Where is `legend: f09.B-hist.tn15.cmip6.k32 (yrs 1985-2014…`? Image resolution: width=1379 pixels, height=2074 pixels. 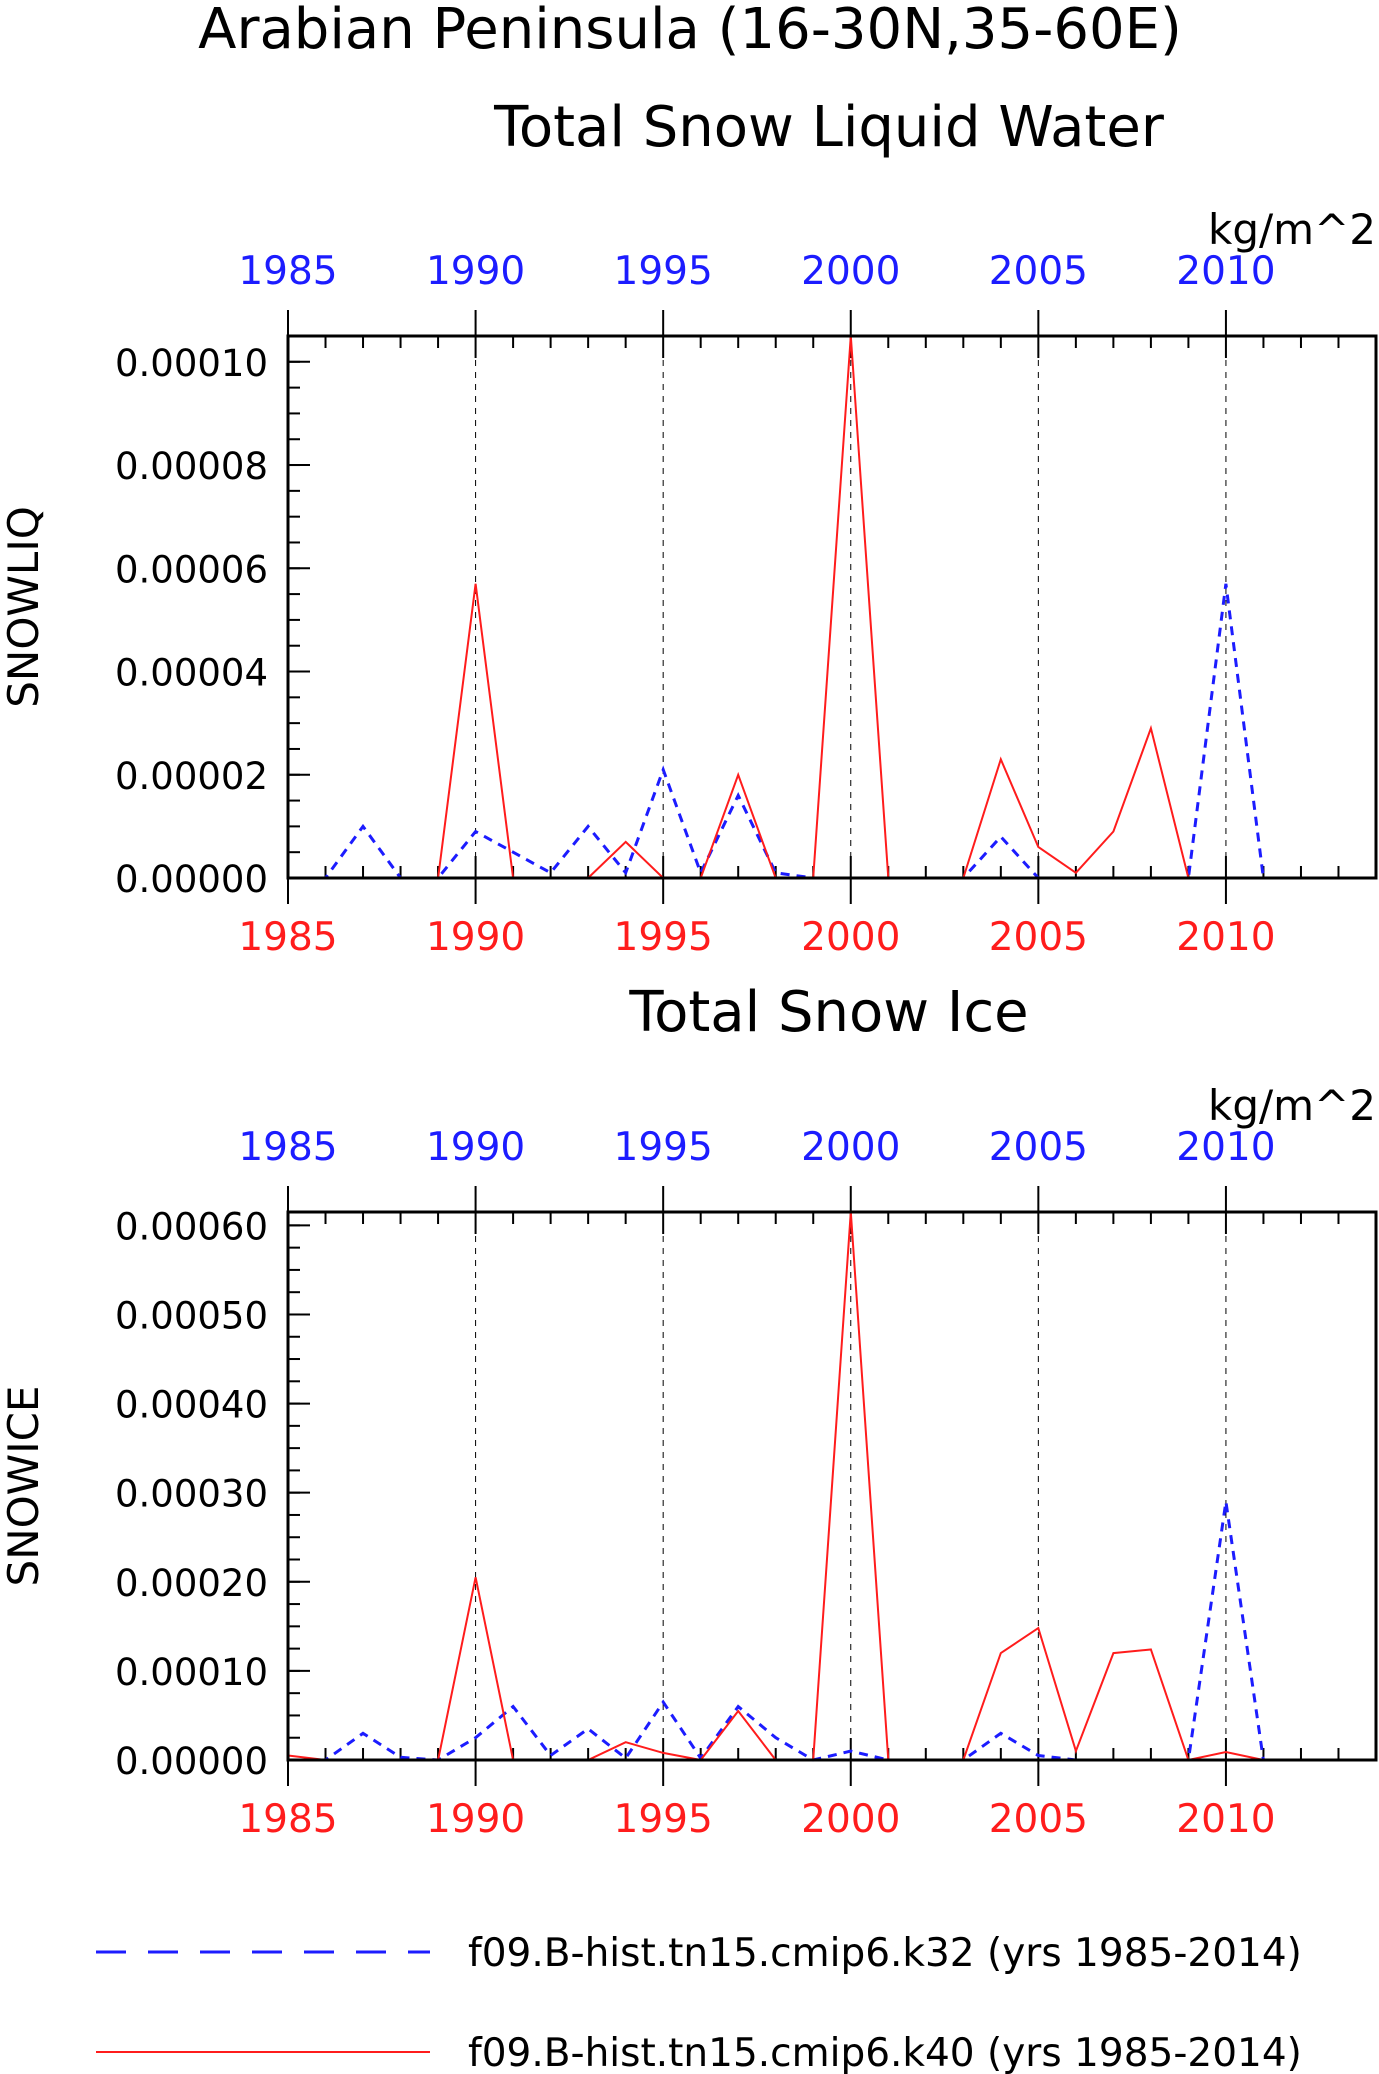 legend: f09.B-hist.tn15.cmip6.k32 (yrs 1985-2014… is located at coordinates (699, 2002).